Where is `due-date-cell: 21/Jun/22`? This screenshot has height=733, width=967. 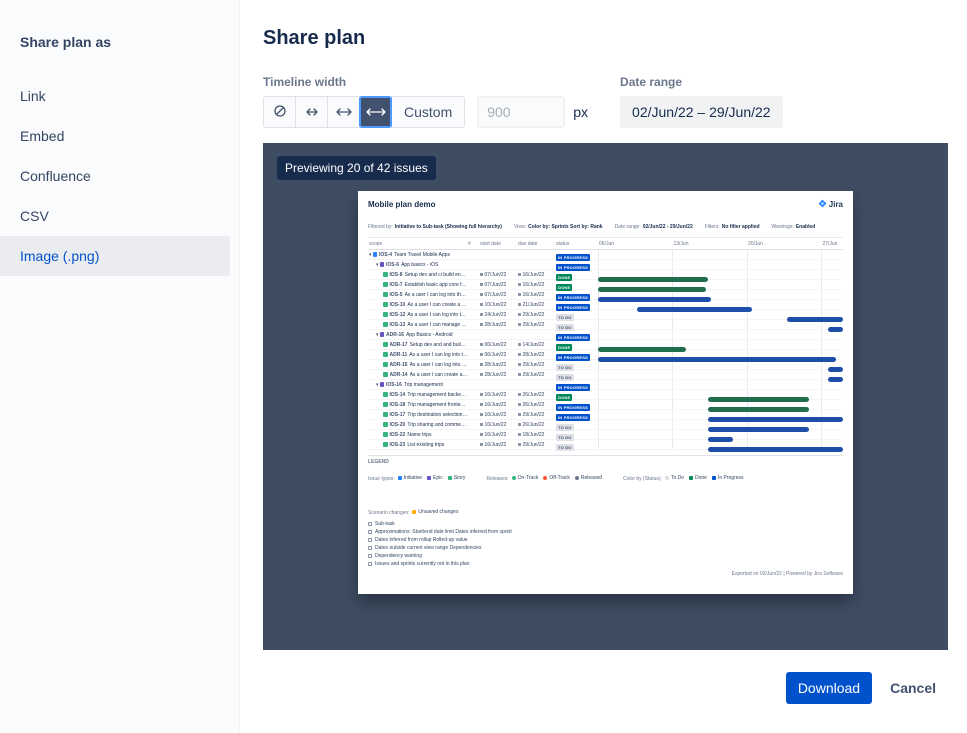
due-date-cell: 21/Jun/22 is located at coordinates (537, 305).